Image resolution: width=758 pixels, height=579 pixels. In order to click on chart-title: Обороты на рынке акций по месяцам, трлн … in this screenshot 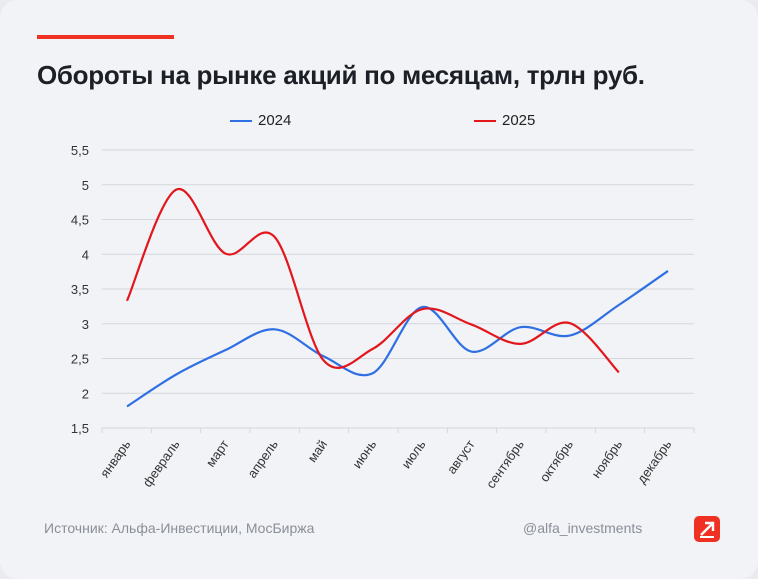, I will do `click(341, 75)`.